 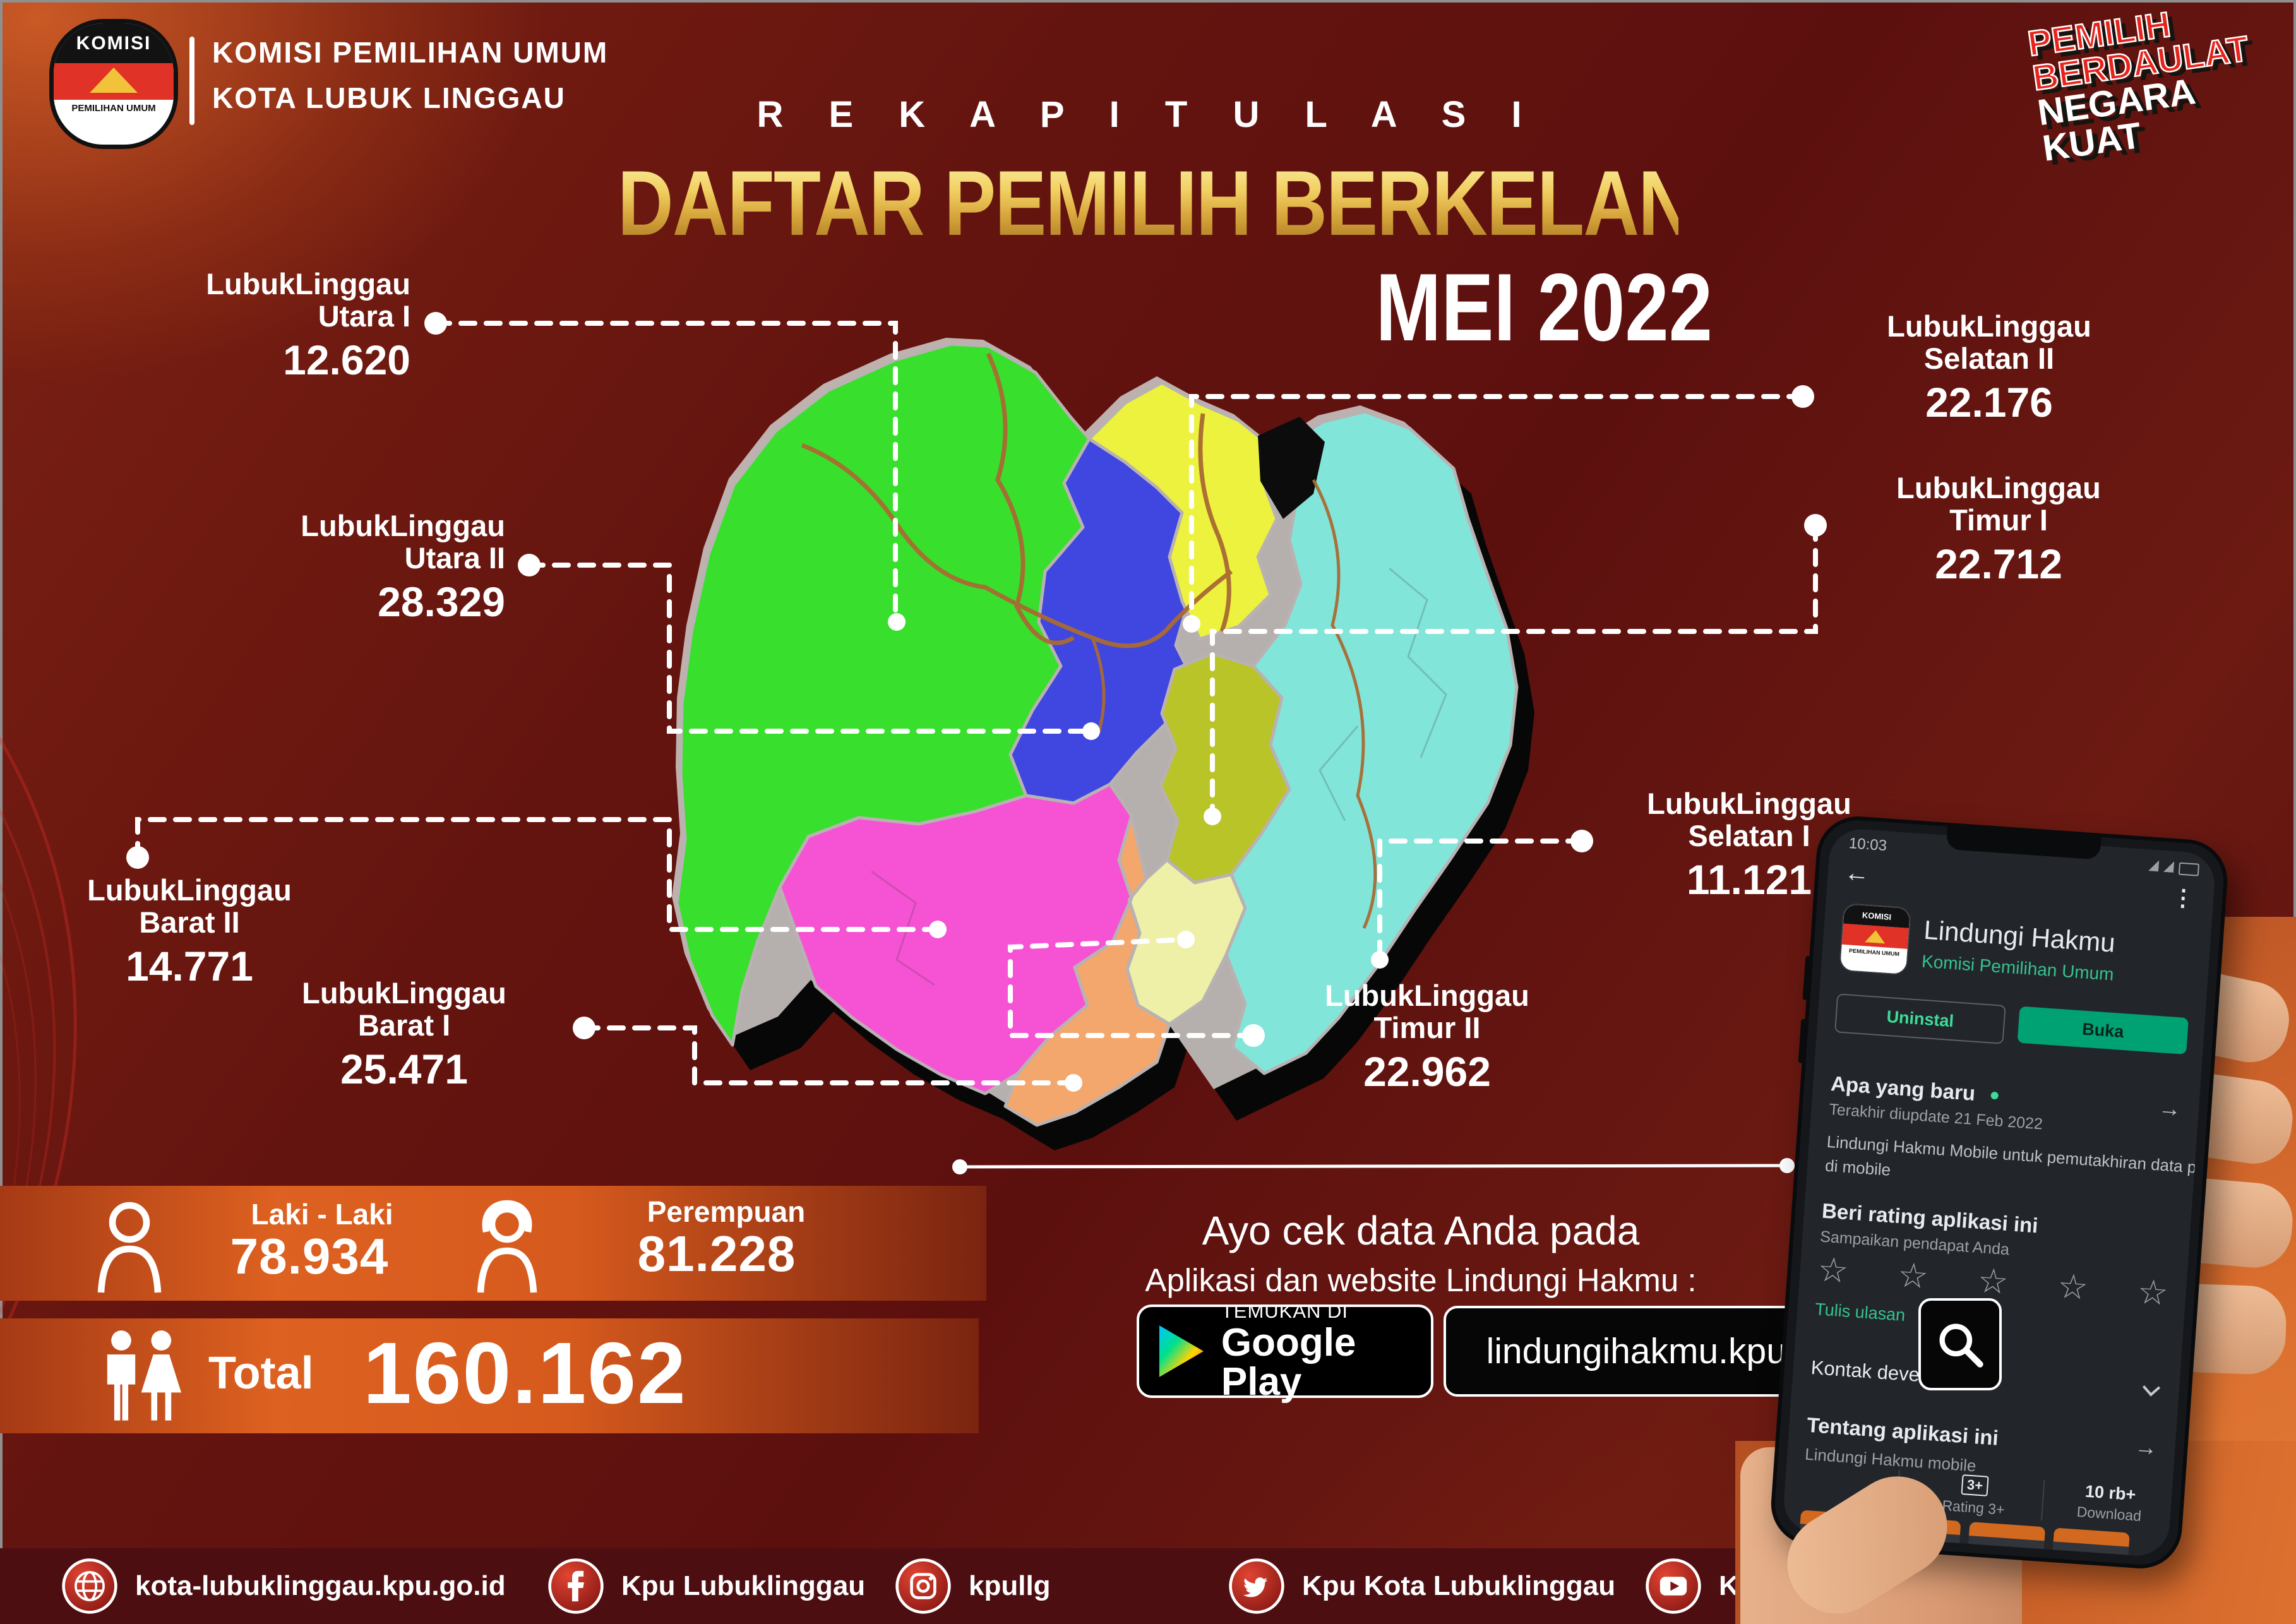 I want to click on female-value: 81.228, so click(x=716, y=1254).